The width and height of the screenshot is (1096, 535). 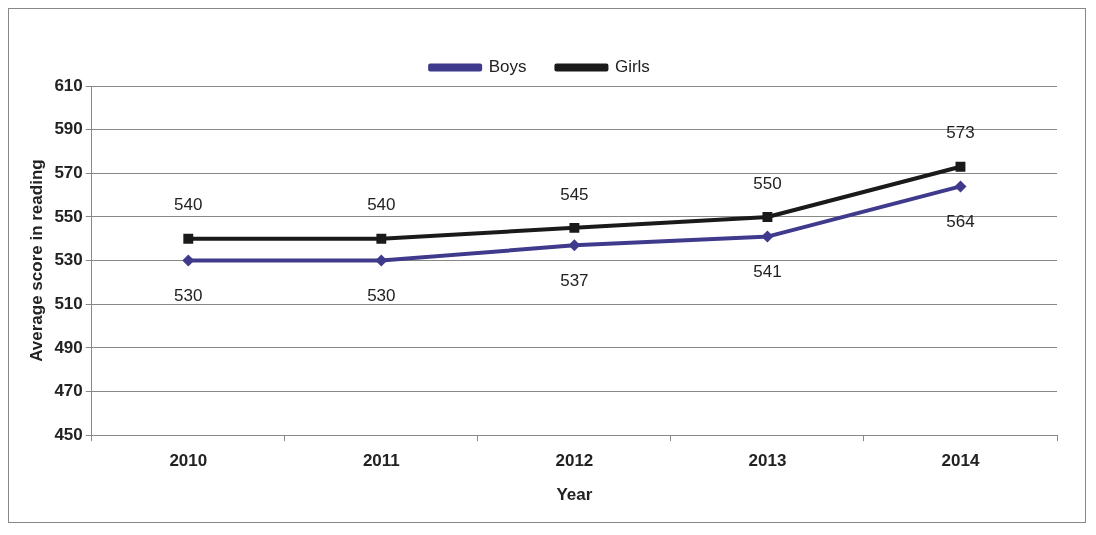 I want to click on x-tick-label: 2014, so click(x=960, y=461).